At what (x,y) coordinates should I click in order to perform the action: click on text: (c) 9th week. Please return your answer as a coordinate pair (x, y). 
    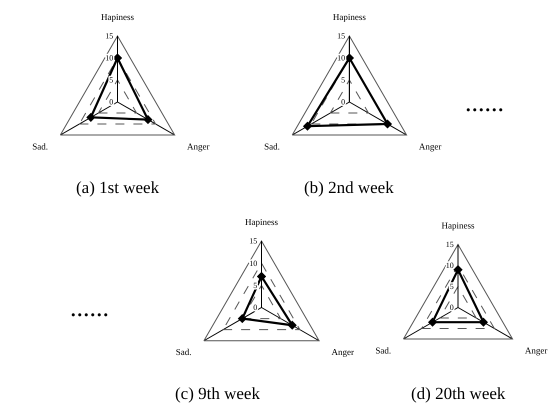
    Looking at the image, I should click on (217, 393).